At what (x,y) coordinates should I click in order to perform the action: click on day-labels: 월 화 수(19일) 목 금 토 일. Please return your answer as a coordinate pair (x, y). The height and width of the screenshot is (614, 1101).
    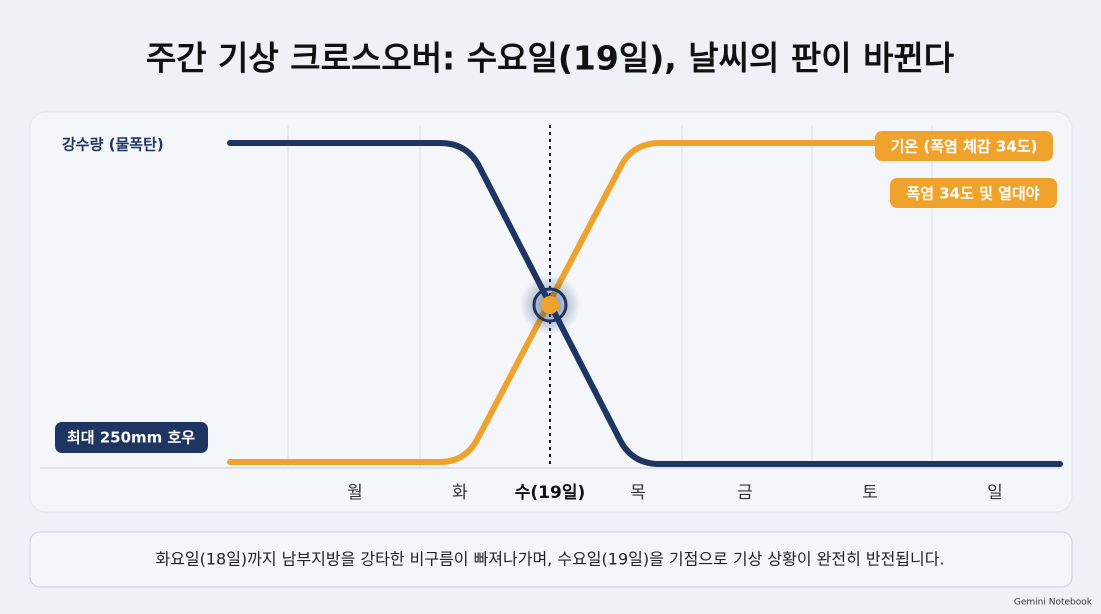
    Looking at the image, I should click on (675, 493).